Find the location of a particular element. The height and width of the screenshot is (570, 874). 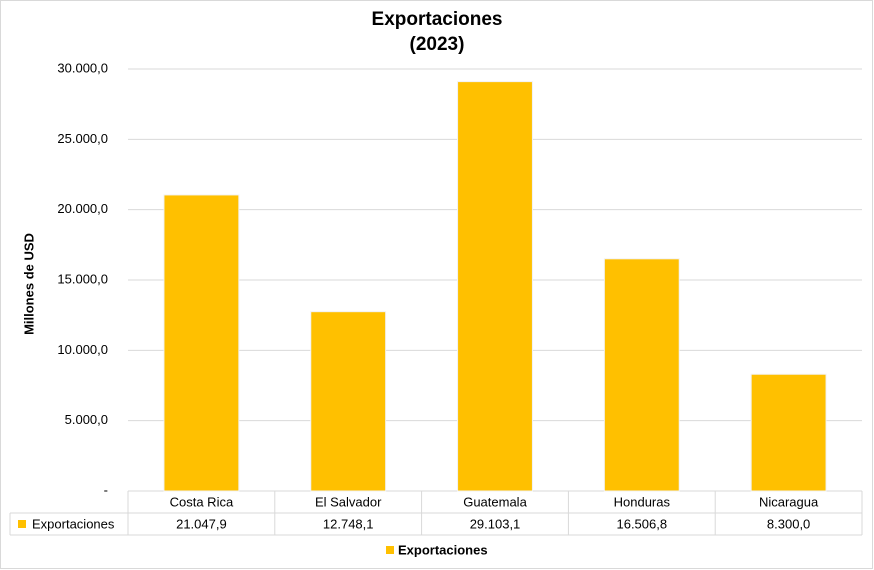

y-axis-title: Millones de USD is located at coordinates (28, 284).